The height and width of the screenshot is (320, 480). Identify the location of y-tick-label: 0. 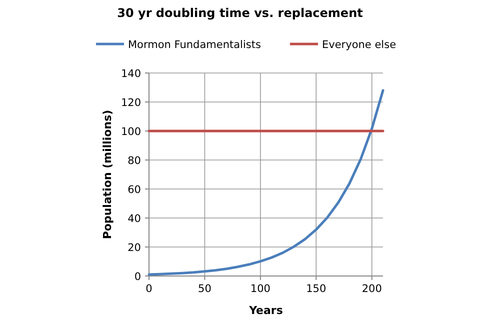
(137, 277).